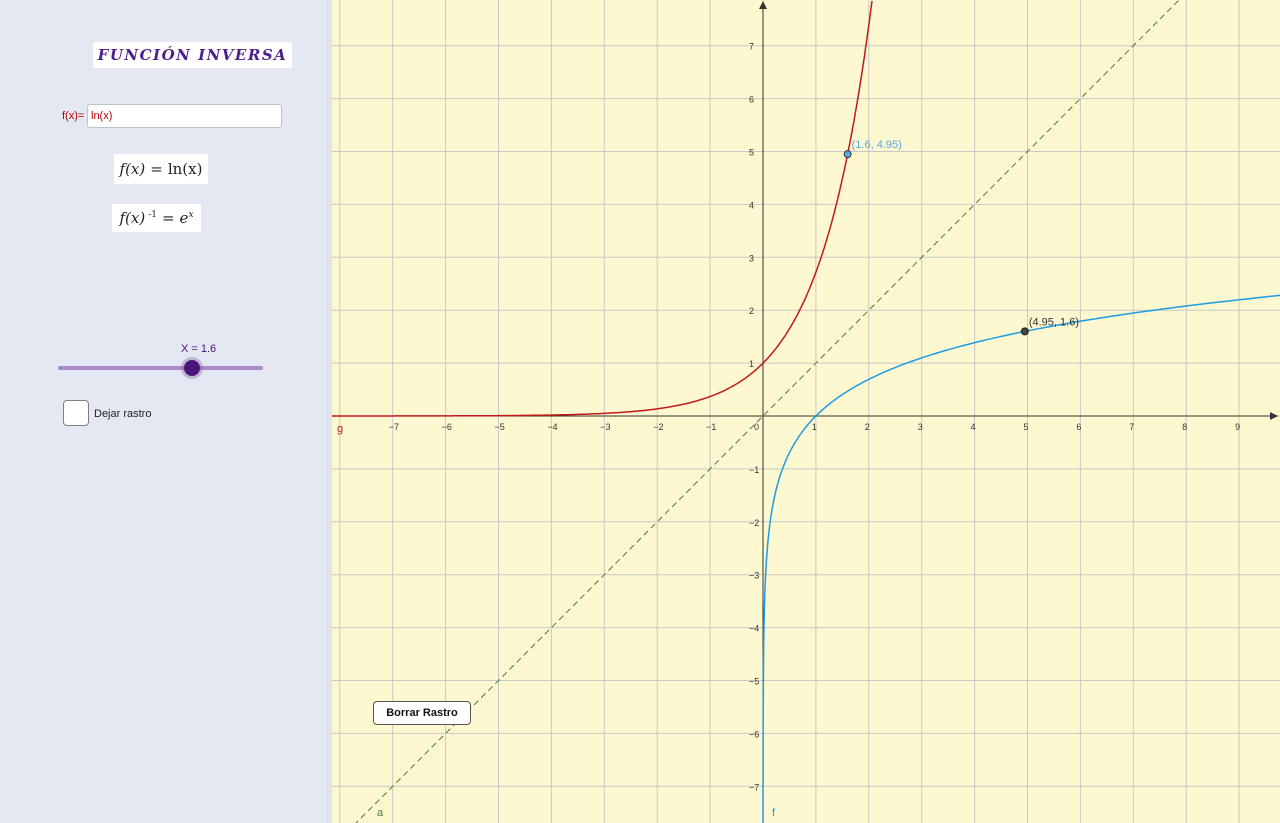 This screenshot has height=823, width=1280. Describe the element at coordinates (184, 218) in the screenshot. I see `inverse-formula-base: e` at that location.